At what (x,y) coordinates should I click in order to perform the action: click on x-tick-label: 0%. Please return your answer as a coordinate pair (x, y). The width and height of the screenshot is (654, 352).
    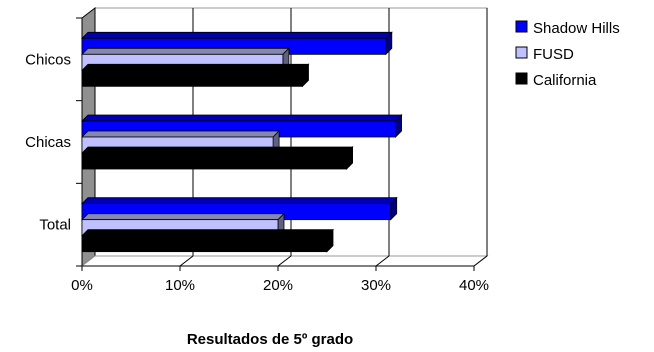
    Looking at the image, I should click on (82, 285).